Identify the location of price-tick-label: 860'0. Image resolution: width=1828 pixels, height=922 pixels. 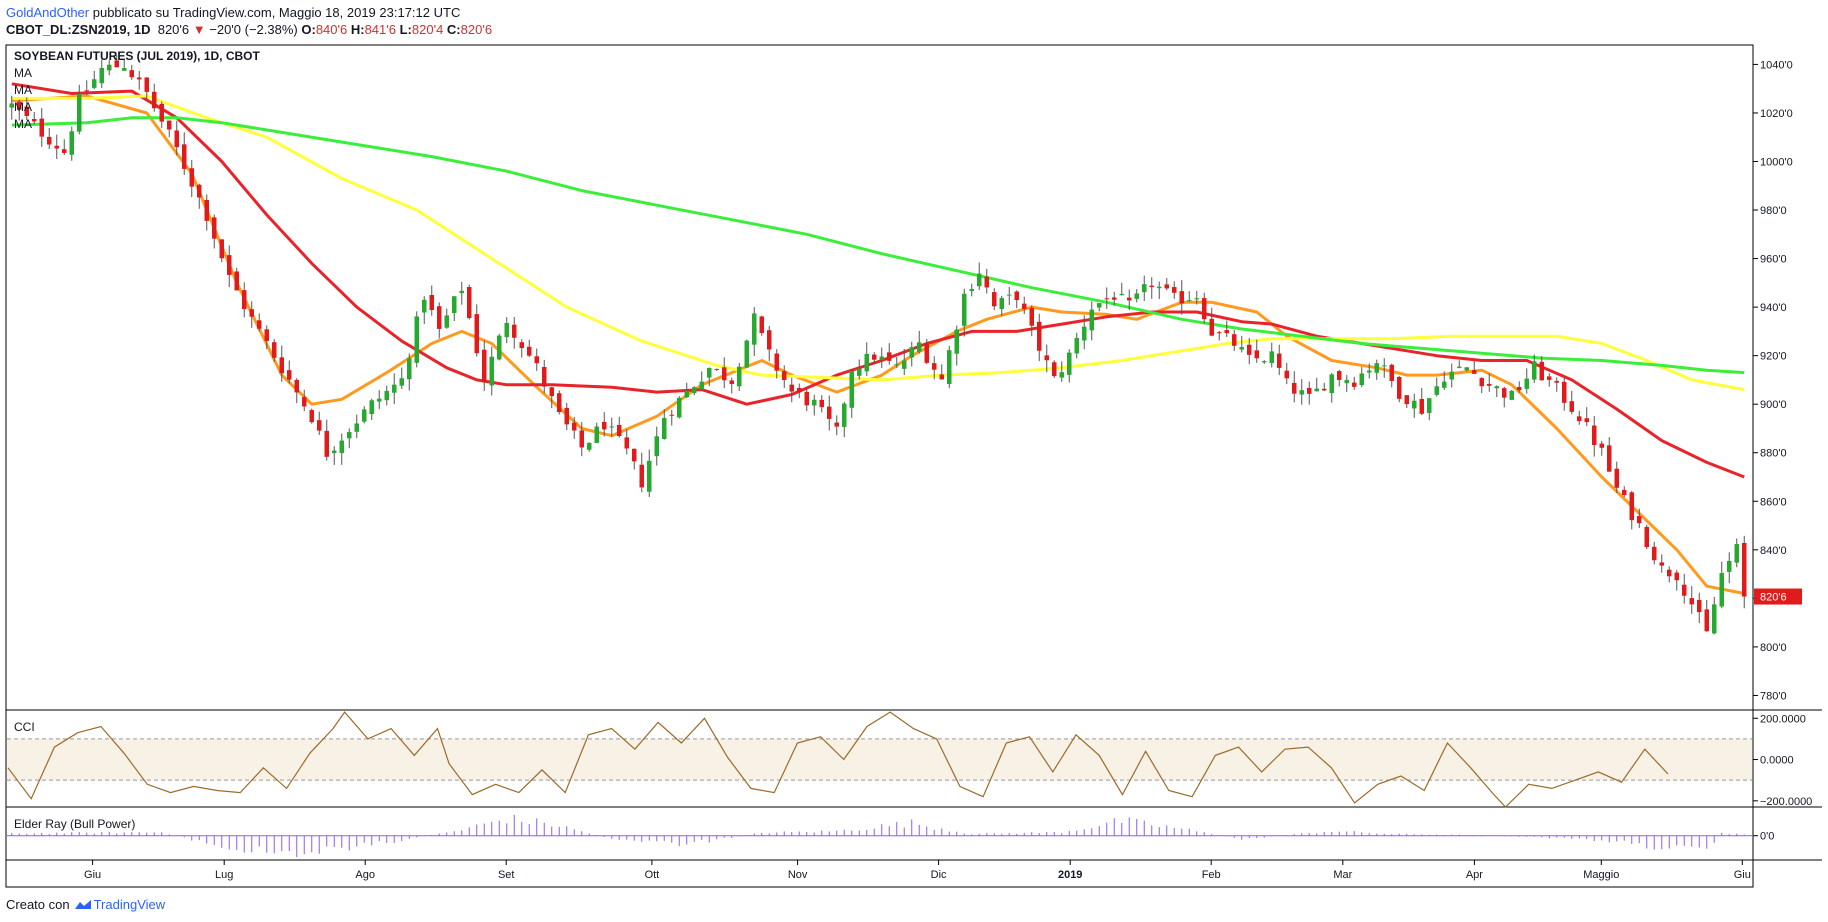
(1773, 502).